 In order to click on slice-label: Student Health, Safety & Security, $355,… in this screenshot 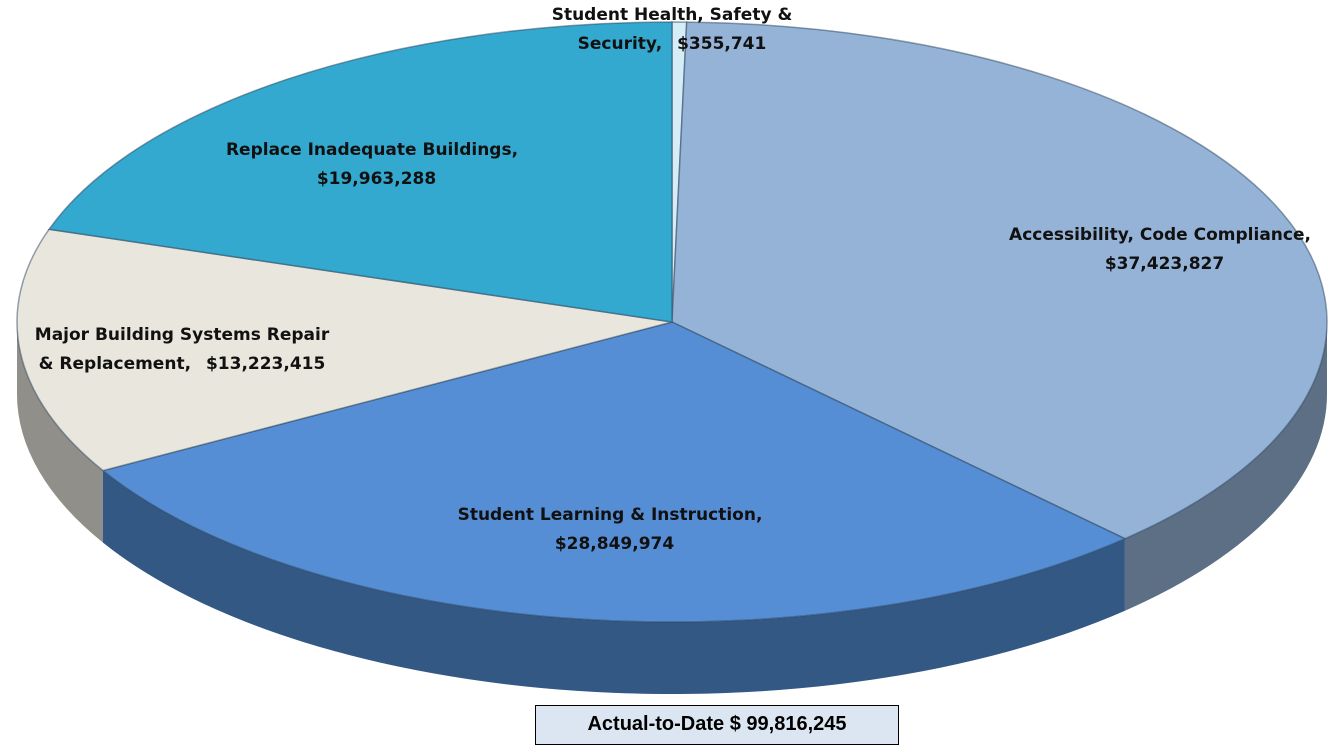, I will do `click(672, 30)`.